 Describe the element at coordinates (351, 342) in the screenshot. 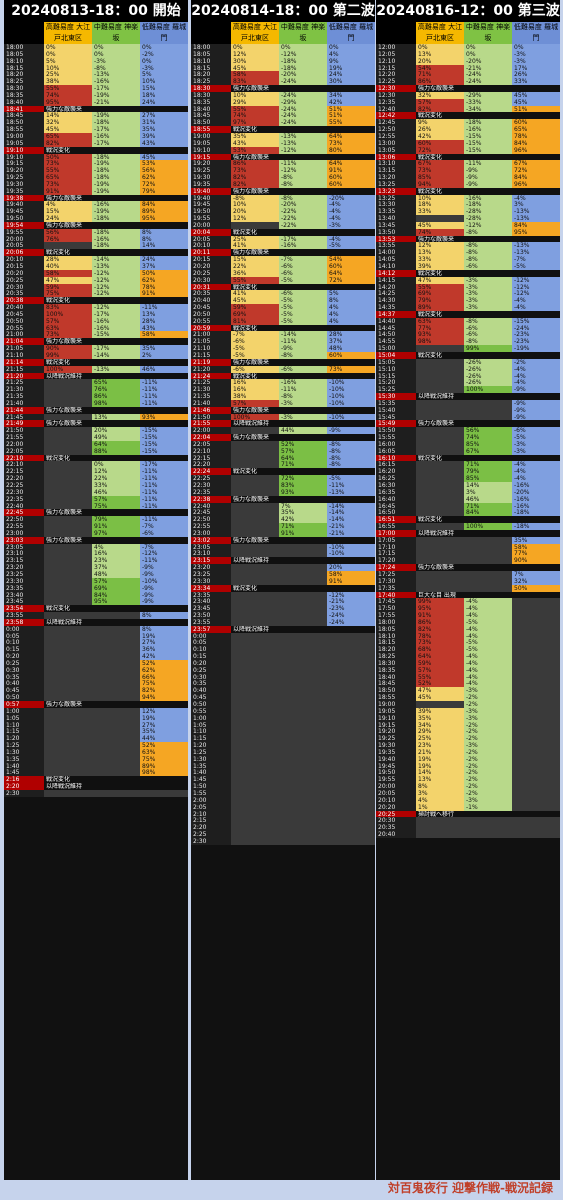

I see `low-zone-cell: 37%` at that location.